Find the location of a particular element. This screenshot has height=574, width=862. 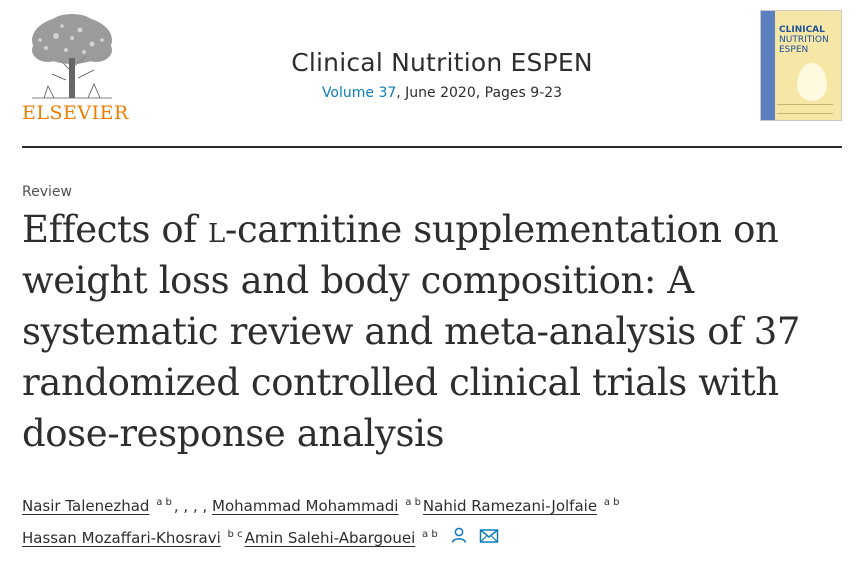

author-name: Hassan Mozaffari-Khosravi is located at coordinates (121, 538).